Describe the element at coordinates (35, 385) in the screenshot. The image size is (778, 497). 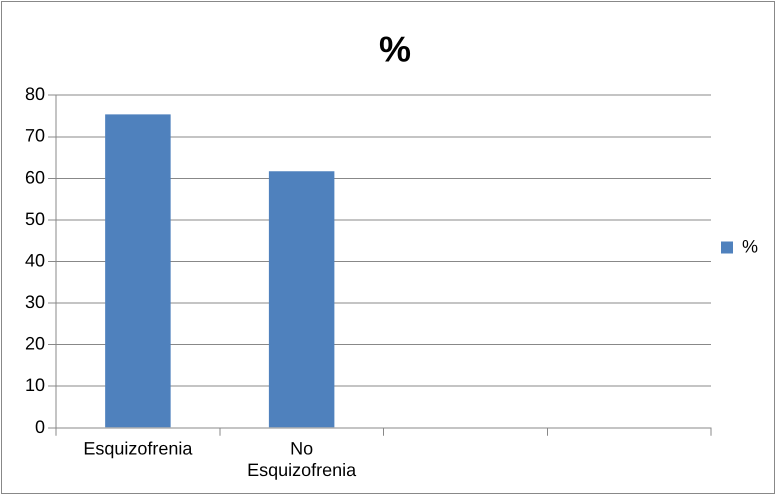
I see `y-tick-label: 10` at that location.